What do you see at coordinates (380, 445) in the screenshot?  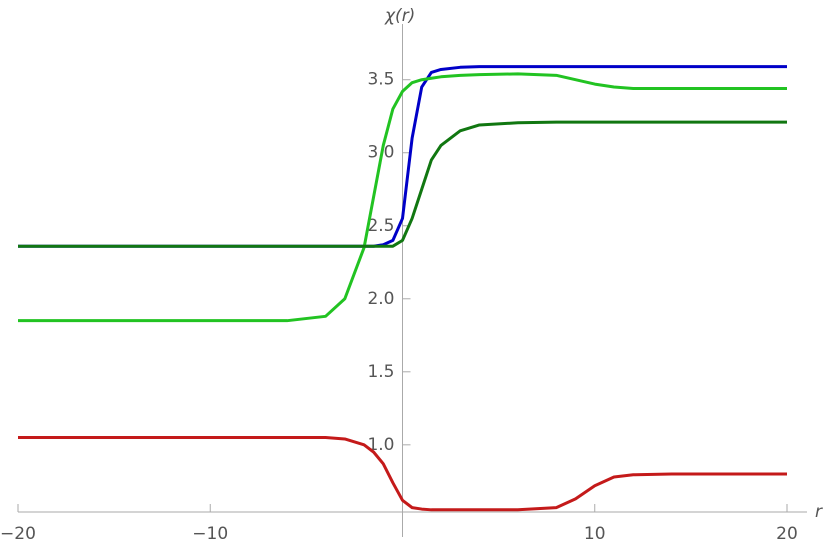 I see `y-tick-label: 1.0` at bounding box center [380, 445].